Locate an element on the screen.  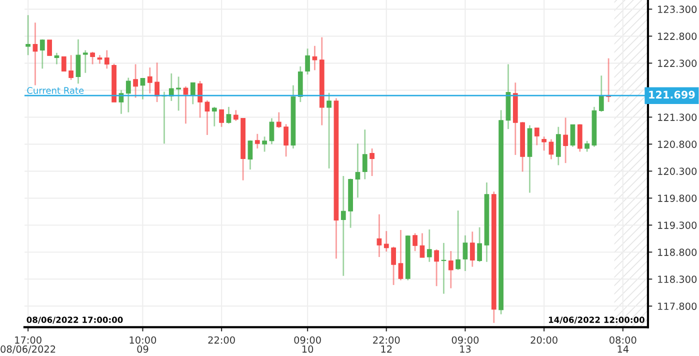
x-tick-label: 20:00 is located at coordinates (544, 340).